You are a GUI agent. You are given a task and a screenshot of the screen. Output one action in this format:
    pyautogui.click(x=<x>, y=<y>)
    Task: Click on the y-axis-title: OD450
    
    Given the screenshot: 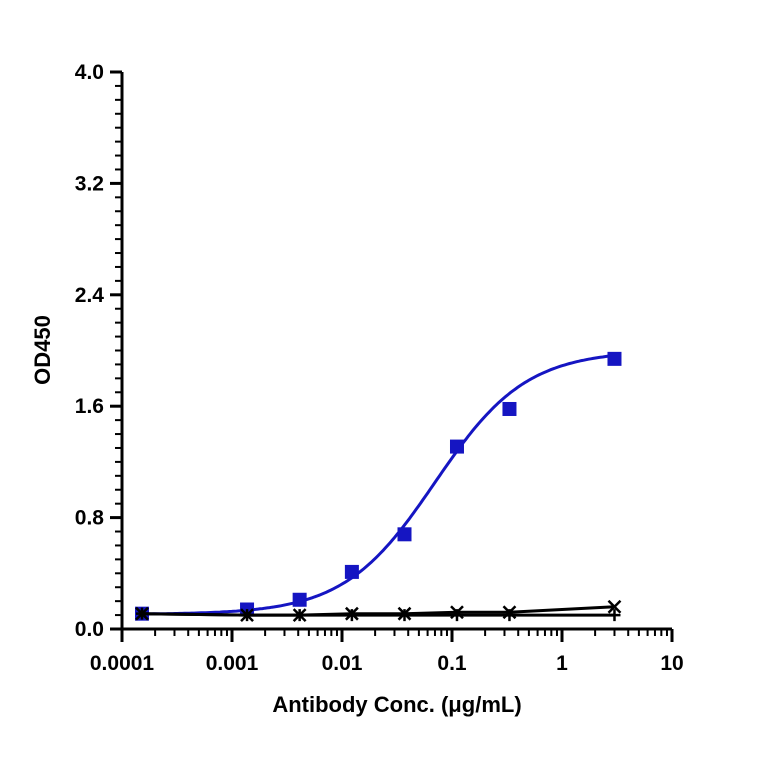 What is the action you would take?
    pyautogui.click(x=42, y=350)
    